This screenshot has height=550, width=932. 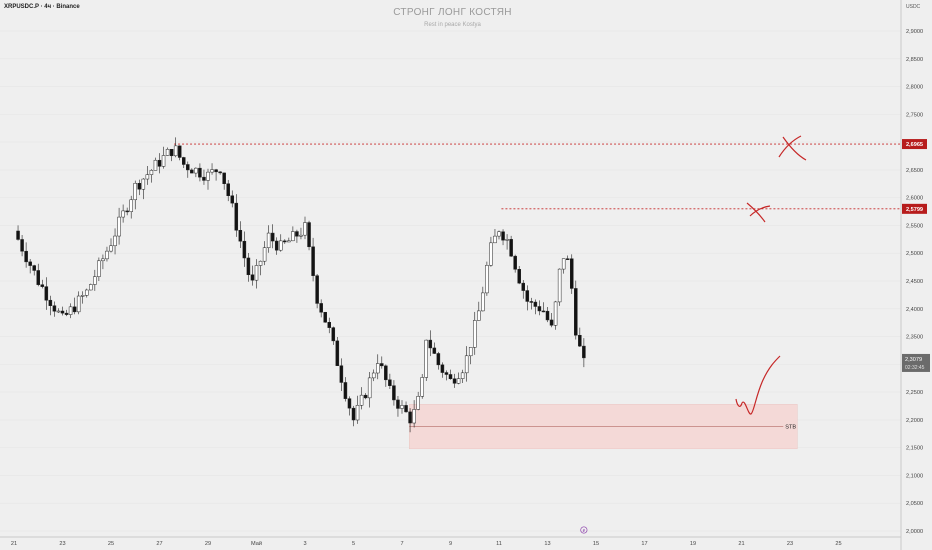 What do you see at coordinates (914, 282) in the screenshot?
I see `y-tick-label: 2,4500` at bounding box center [914, 282].